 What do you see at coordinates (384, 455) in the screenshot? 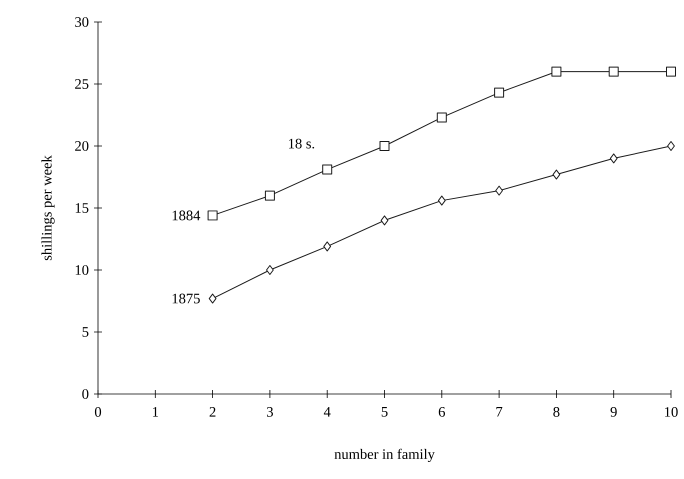
I see `x-axis-title: number in family` at bounding box center [384, 455].